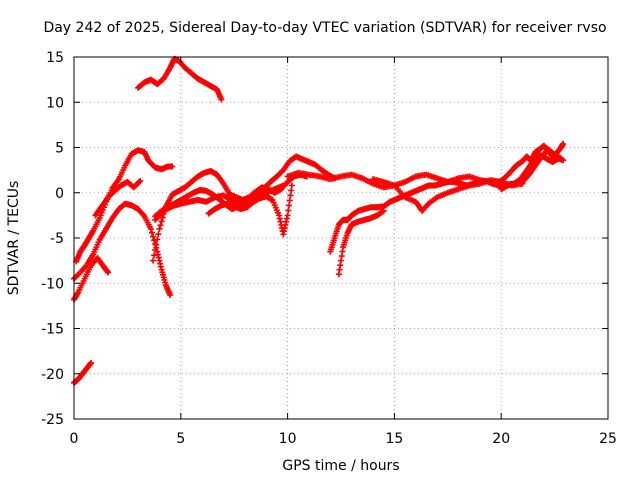 The width and height of the screenshot is (640, 480). What do you see at coordinates (55, 58) in the screenshot?
I see `y-tick-label: 15` at bounding box center [55, 58].